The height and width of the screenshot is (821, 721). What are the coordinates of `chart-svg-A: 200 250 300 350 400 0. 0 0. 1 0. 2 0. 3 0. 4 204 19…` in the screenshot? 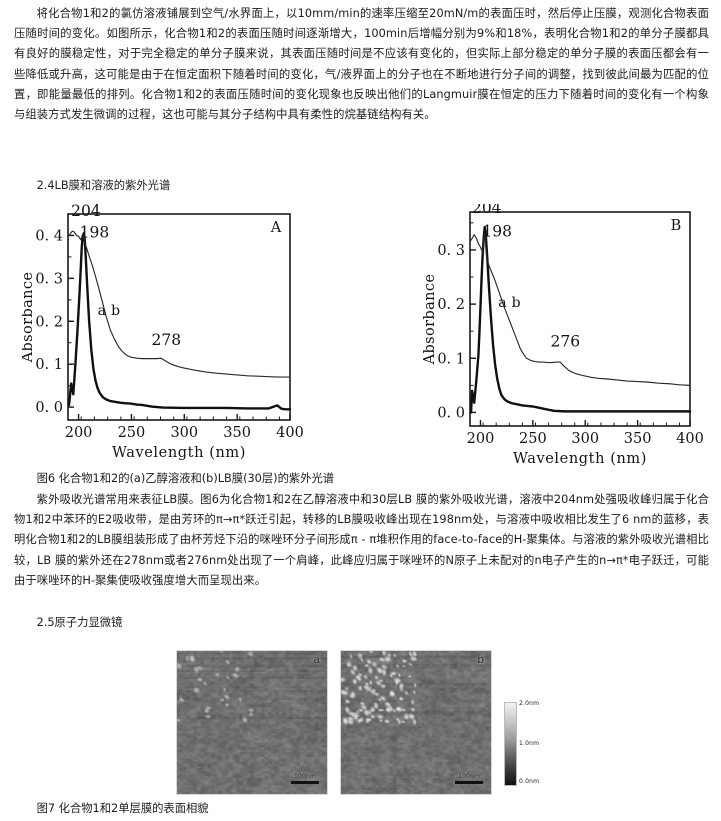 It's located at (167, 335).